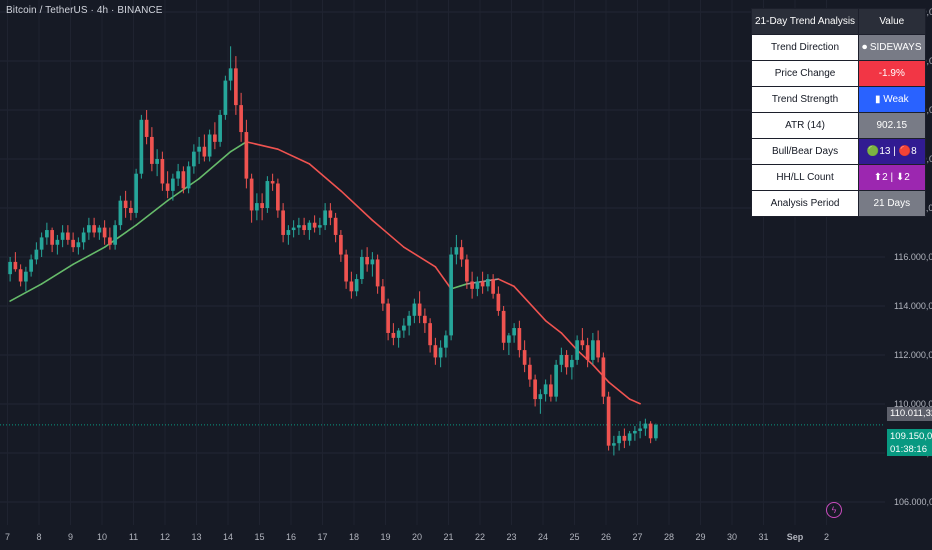  What do you see at coordinates (838, 21) in the screenshot?
I see `table-header-row: 21-Day Trend Analysis Value` at bounding box center [838, 21].